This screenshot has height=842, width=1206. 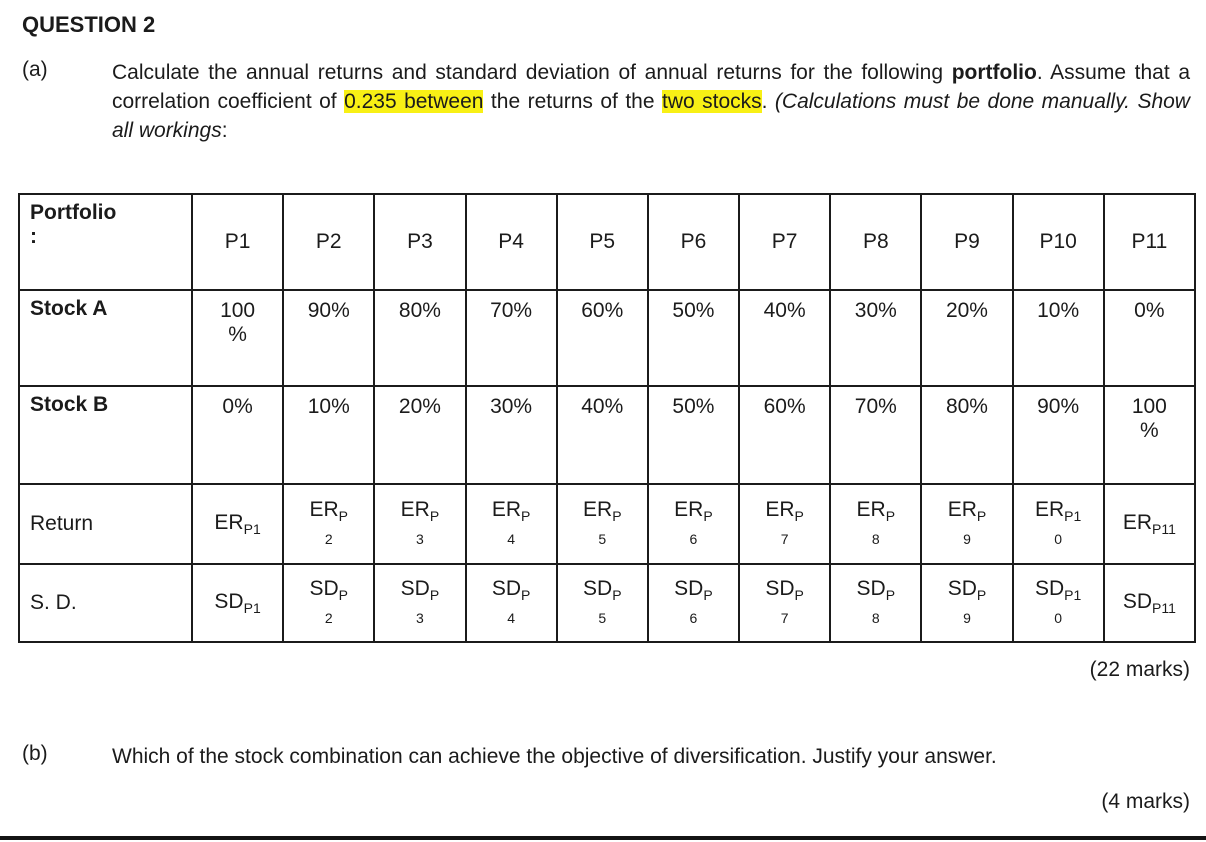 What do you see at coordinates (572, 101) in the screenshot?
I see `text-run: the returns of the` at bounding box center [572, 101].